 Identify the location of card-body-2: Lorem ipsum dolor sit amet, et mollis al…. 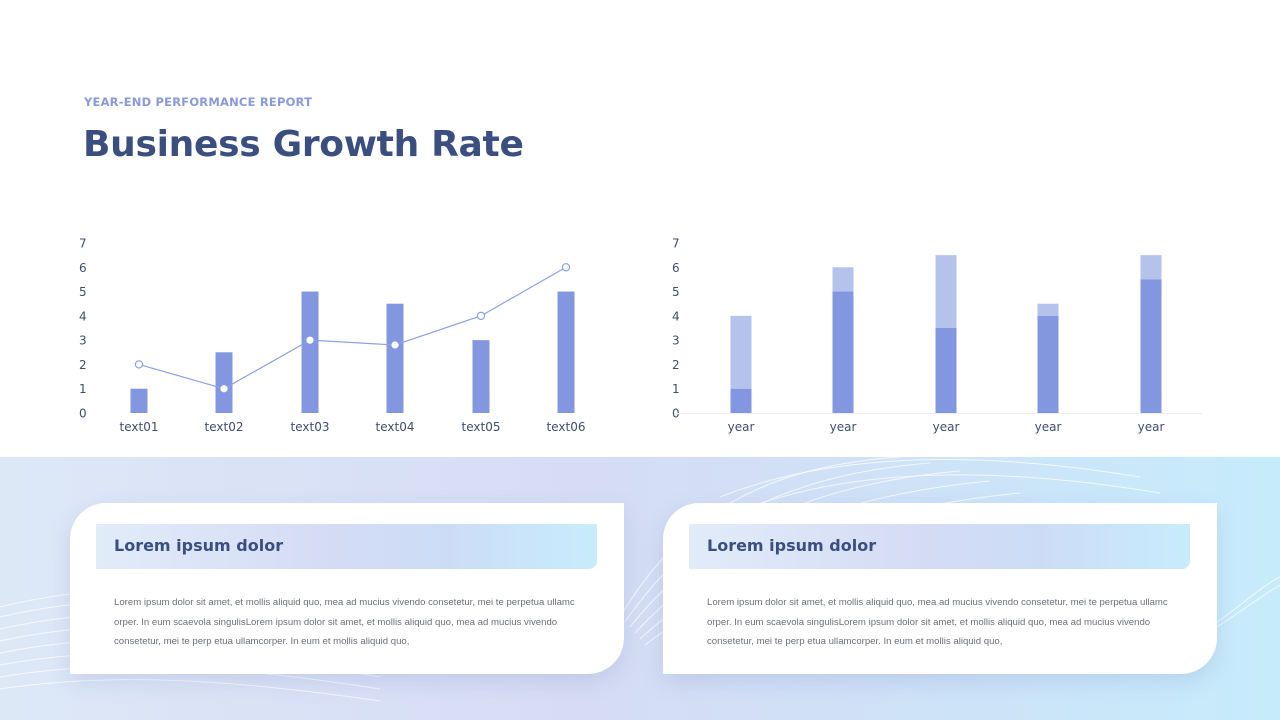
(937, 622).